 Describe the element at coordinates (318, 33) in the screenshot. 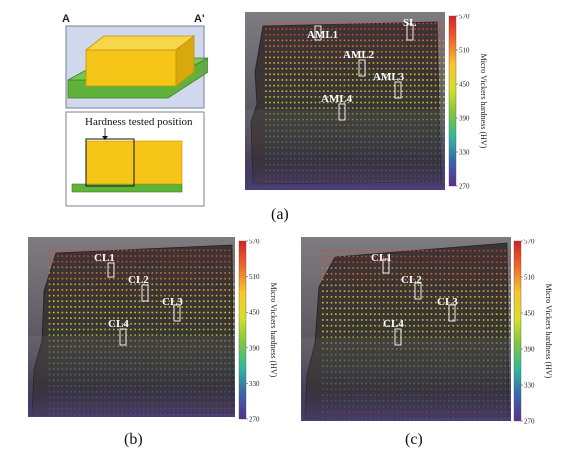

I see `point-marker-aml1` at that location.